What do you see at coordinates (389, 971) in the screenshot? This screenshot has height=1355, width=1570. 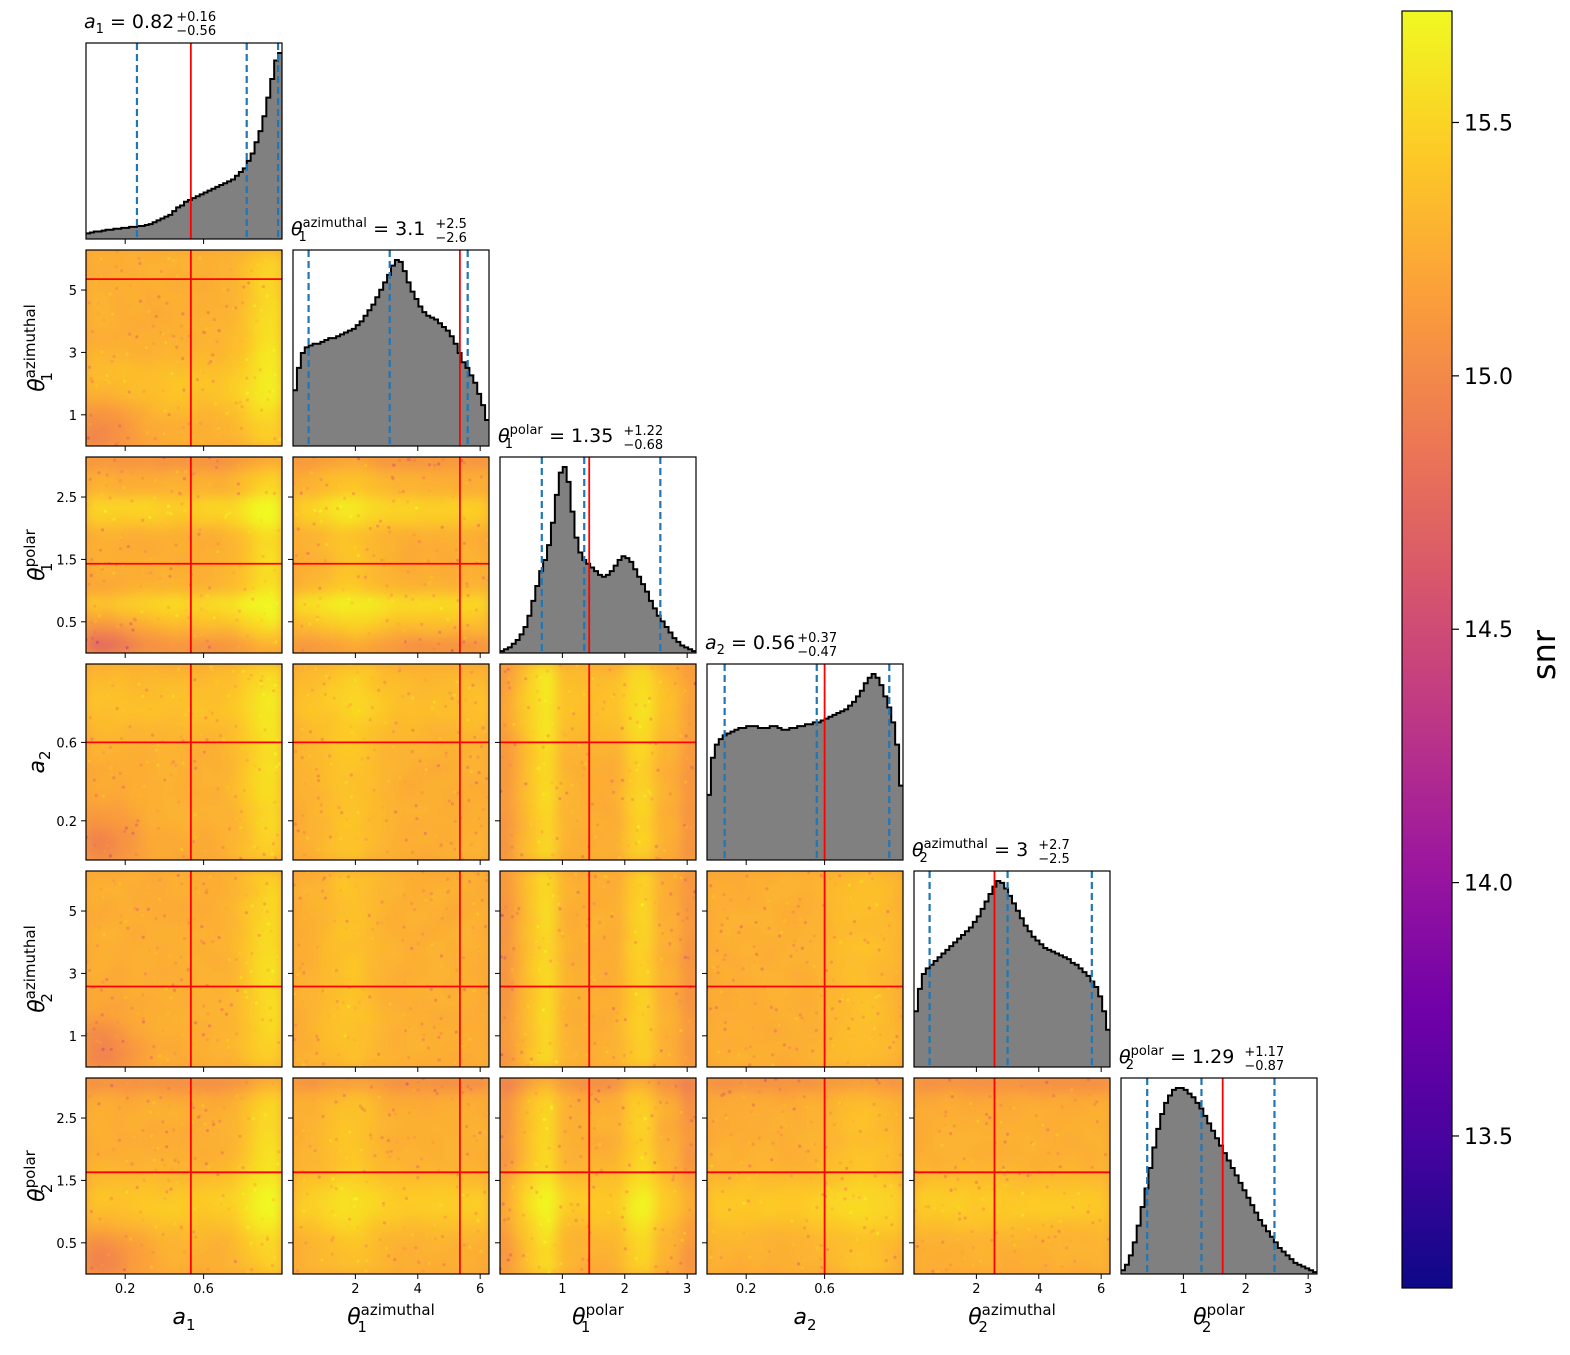 I see `panel-t2az-vs-t1az` at bounding box center [389, 971].